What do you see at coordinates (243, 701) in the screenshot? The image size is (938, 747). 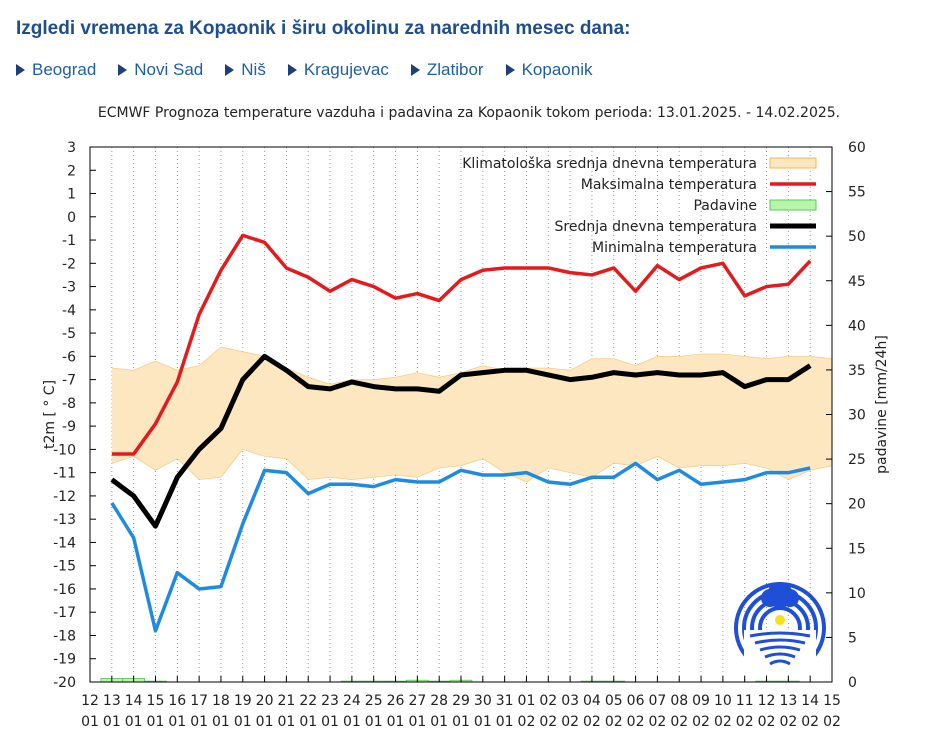 I see `x-tick-day: 19` at bounding box center [243, 701].